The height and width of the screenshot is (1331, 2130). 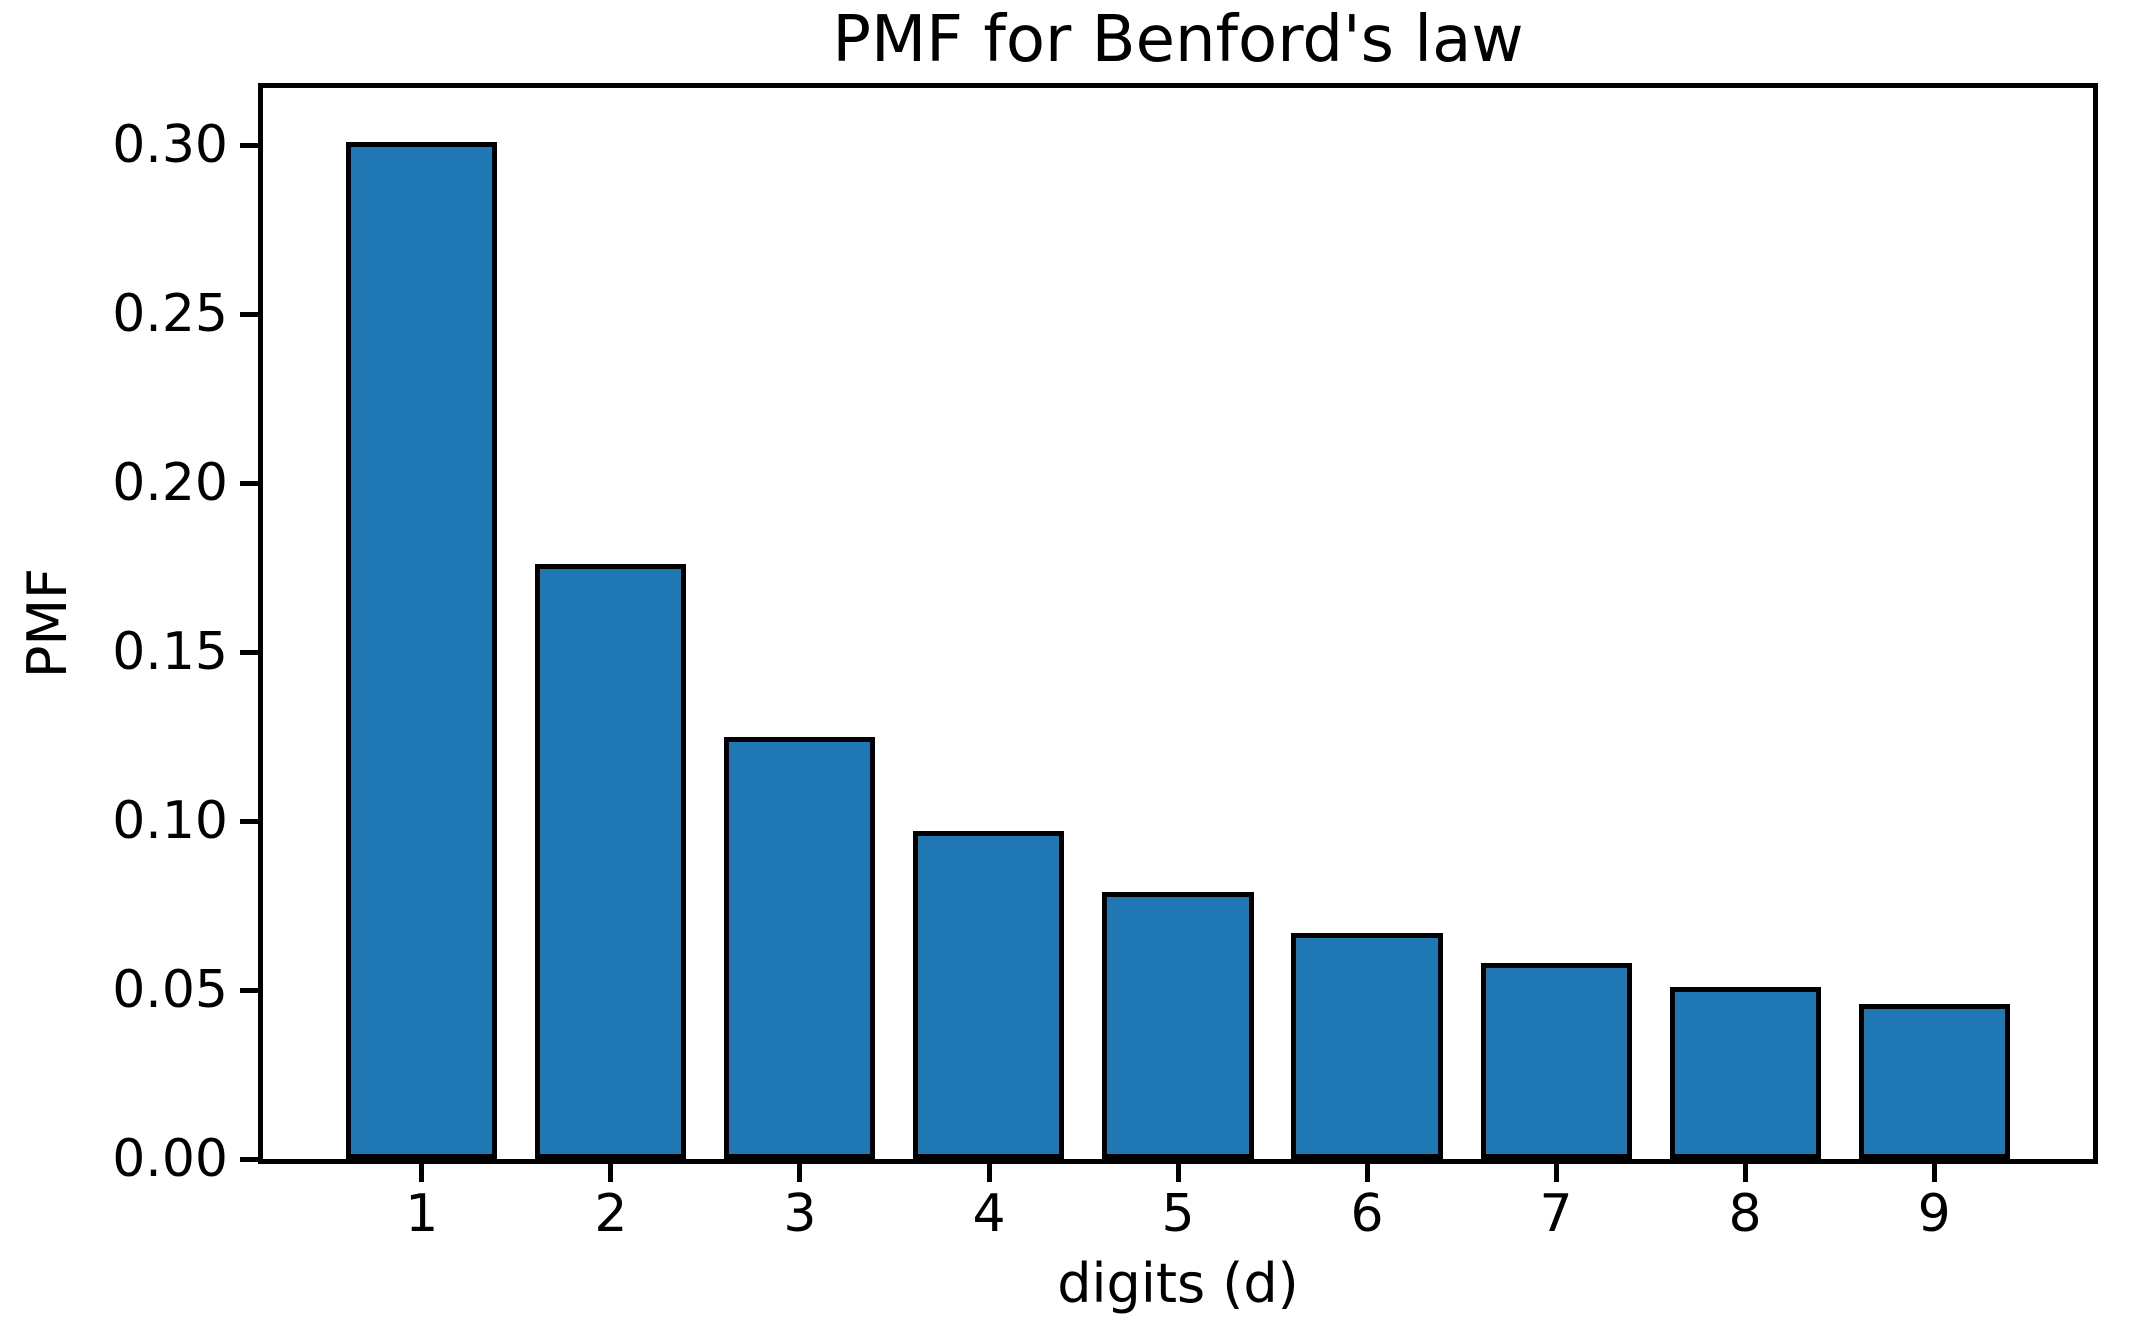 I want to click on y-tick-label: 0.20, so click(x=170, y=483).